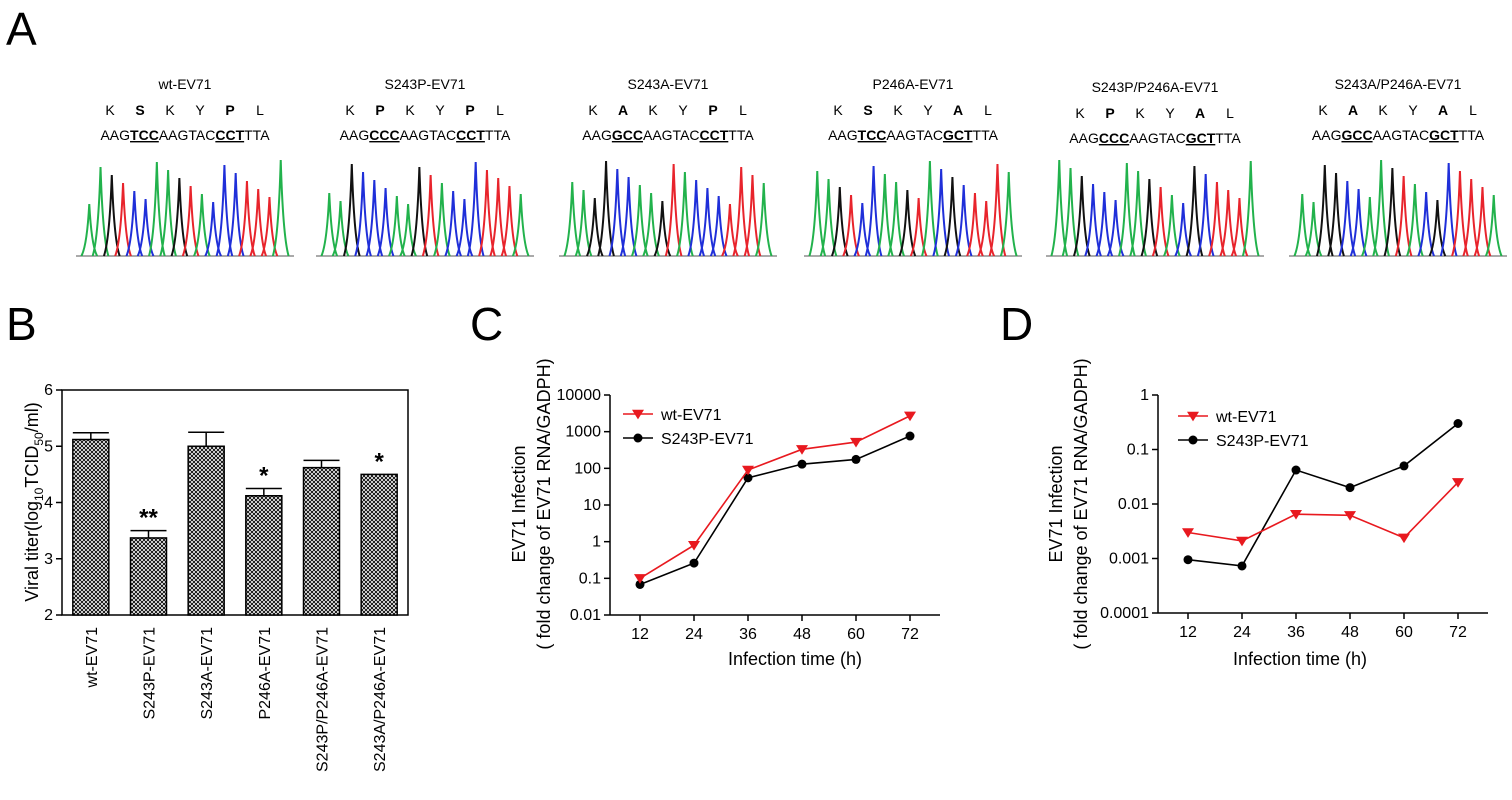 This screenshot has height=800, width=1512. Describe the element at coordinates (592, 505) in the screenshot. I see `y-tick-label: 10` at that location.